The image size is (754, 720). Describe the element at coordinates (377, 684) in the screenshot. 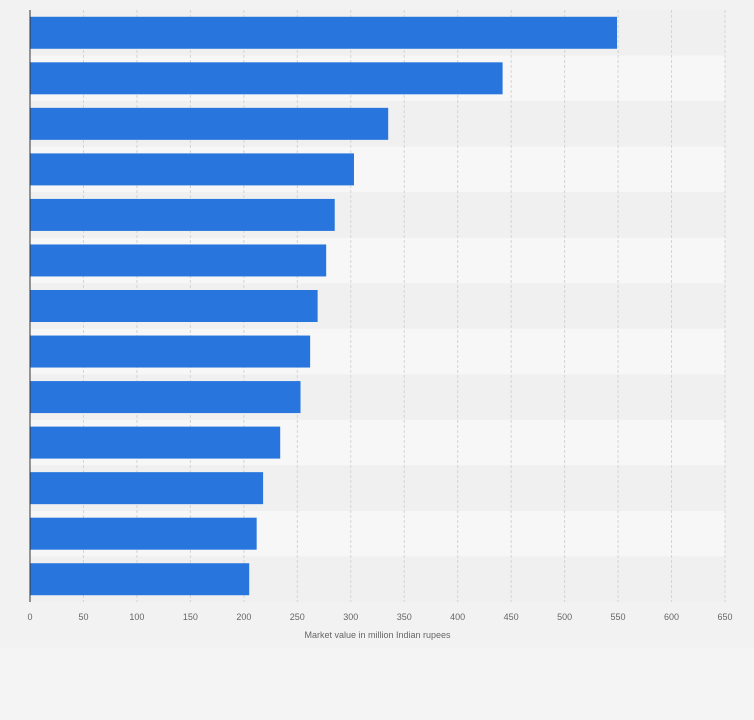

I see `footer-area` at that location.